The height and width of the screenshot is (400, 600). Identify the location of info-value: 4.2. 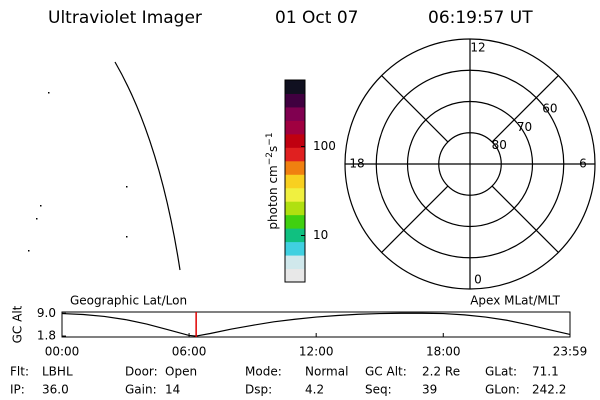
(314, 390).